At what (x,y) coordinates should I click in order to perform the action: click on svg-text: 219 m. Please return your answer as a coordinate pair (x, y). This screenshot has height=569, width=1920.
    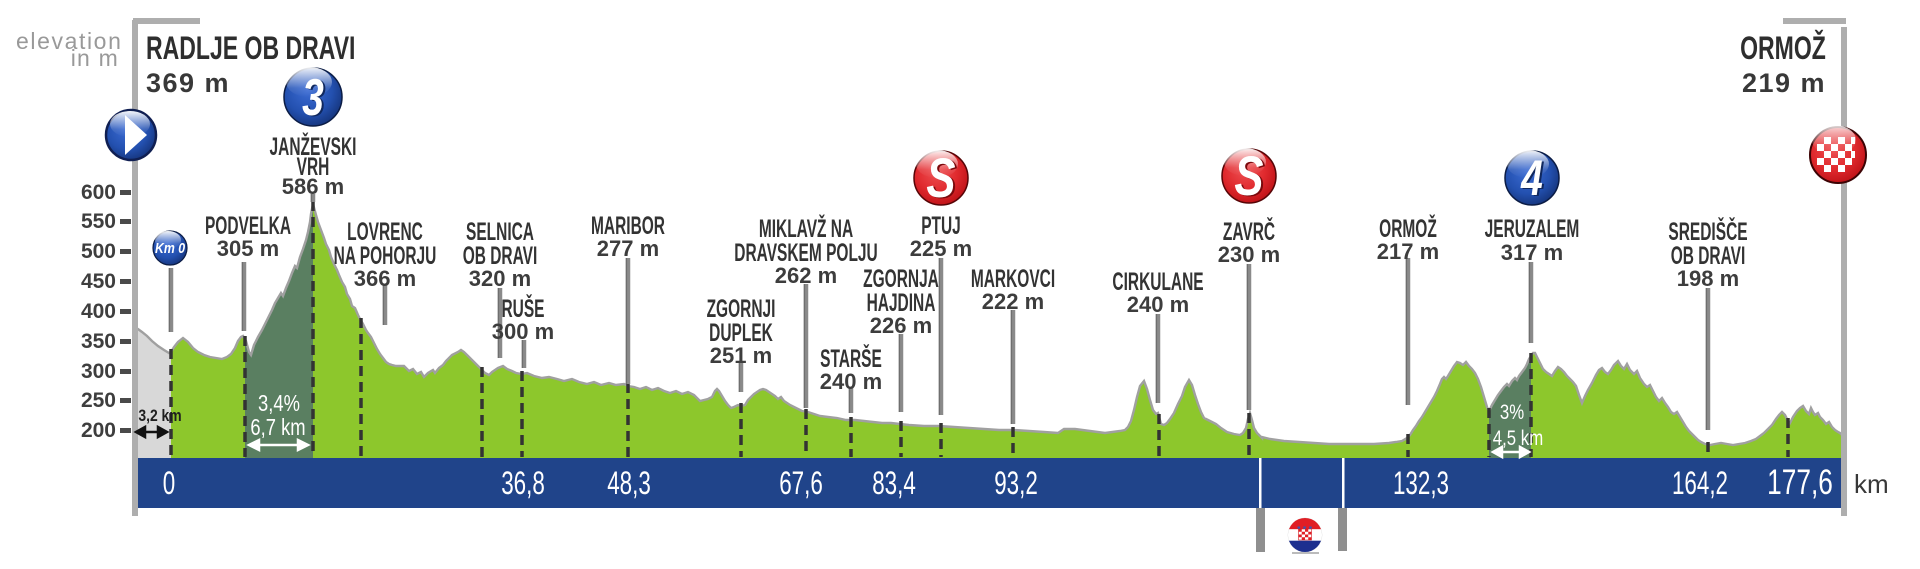
    Looking at the image, I should click on (1784, 83).